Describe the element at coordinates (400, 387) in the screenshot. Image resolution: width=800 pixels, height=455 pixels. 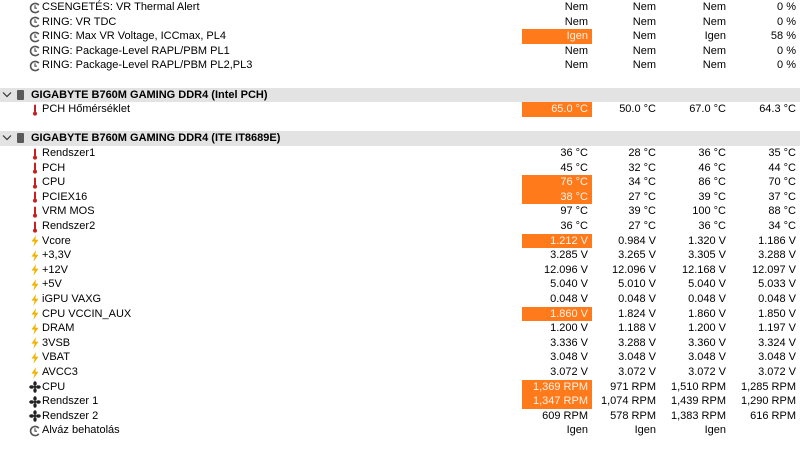
I see `sensor-row: CPU 1,369 RPM 971 RPM 1,510 RPM 1,285 RPM` at that location.